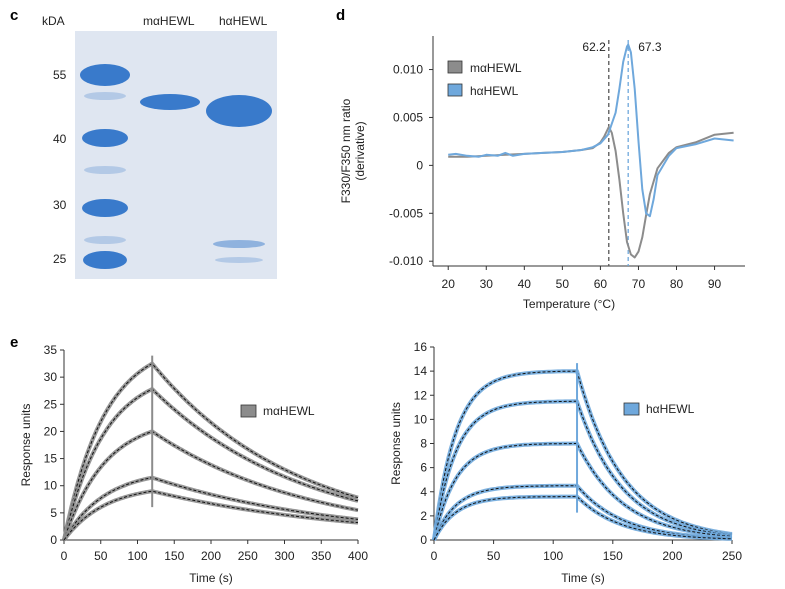  Describe the element at coordinates (421, 371) in the screenshot. I see `y-tick-label: 14` at that location.